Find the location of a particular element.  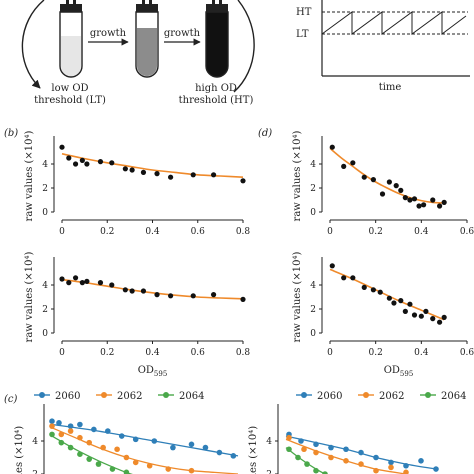

tube-low is located at coordinates (71, 39).